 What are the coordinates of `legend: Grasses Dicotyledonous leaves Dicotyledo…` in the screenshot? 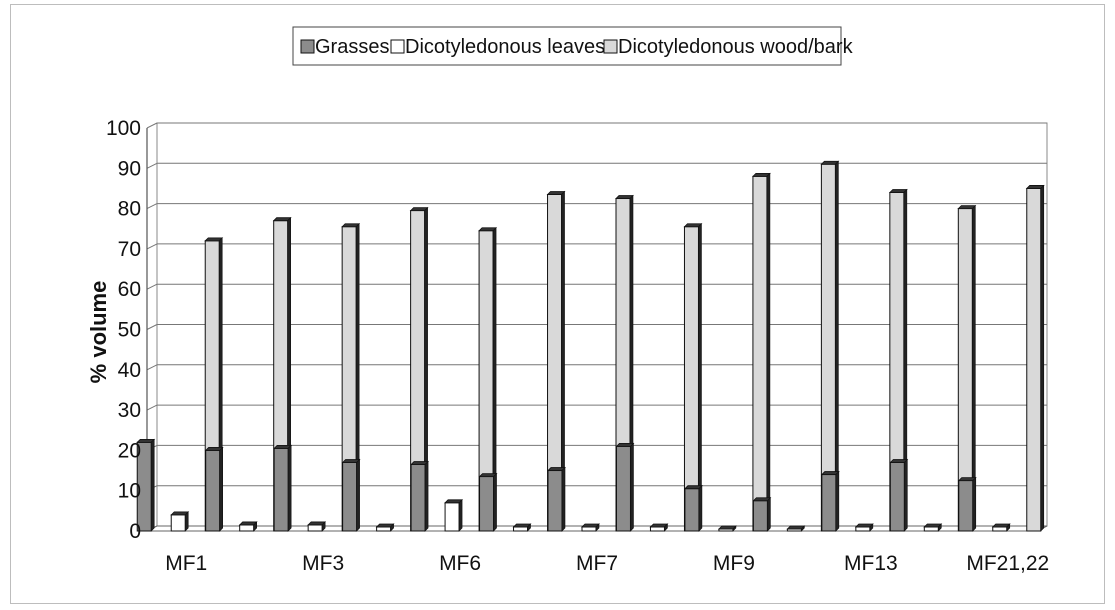 It's located at (573, 46).